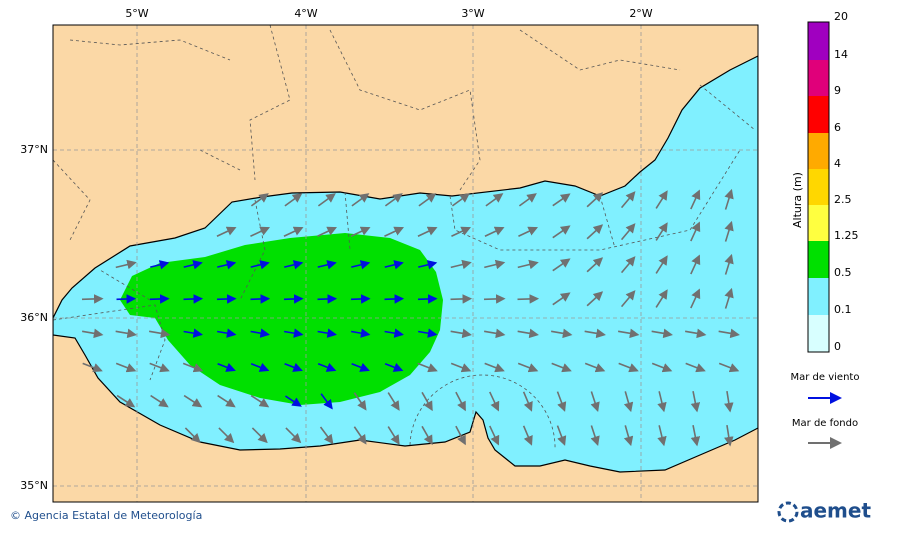  Describe the element at coordinates (810, 187) in the screenshot. I see `colorbar: Altura (m)` at that location.